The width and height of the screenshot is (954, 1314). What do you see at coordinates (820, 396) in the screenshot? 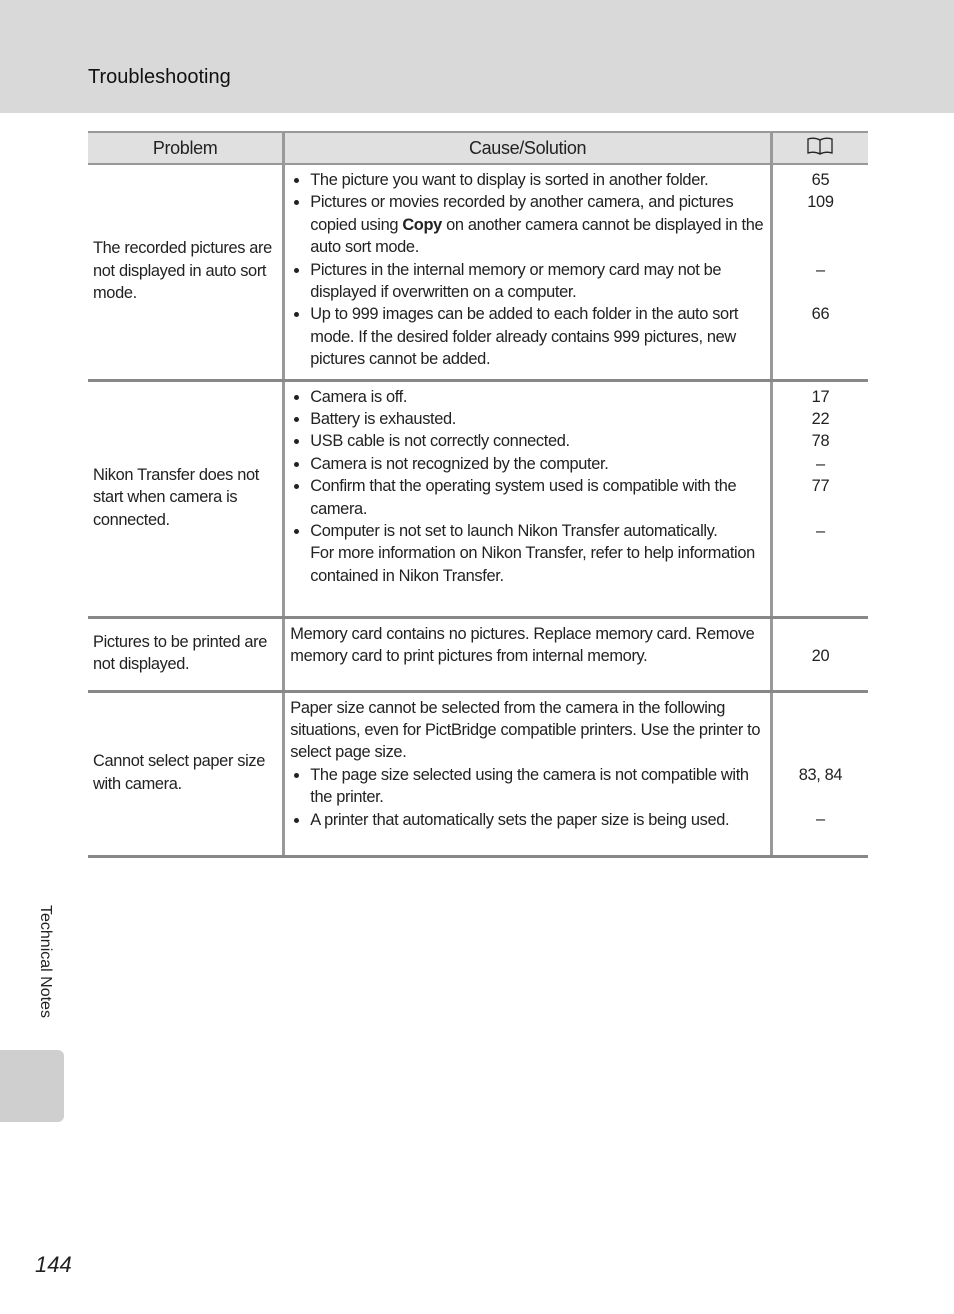
I see `page-ref: 17` at bounding box center [820, 396].